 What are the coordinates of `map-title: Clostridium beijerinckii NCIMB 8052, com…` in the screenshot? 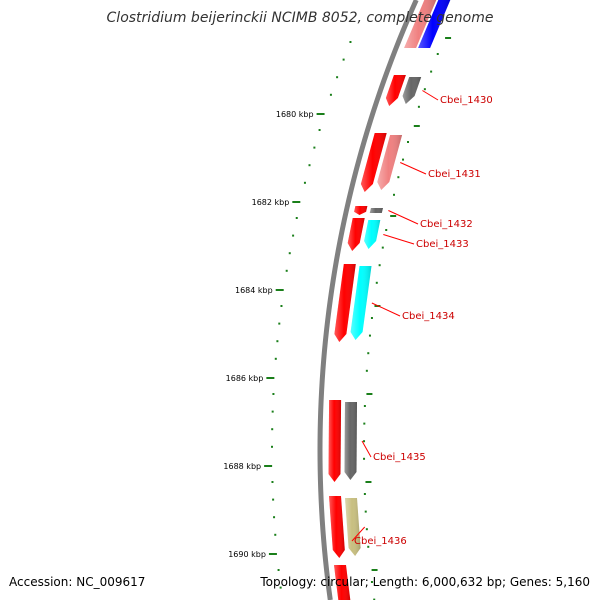 It's located at (300, 18).